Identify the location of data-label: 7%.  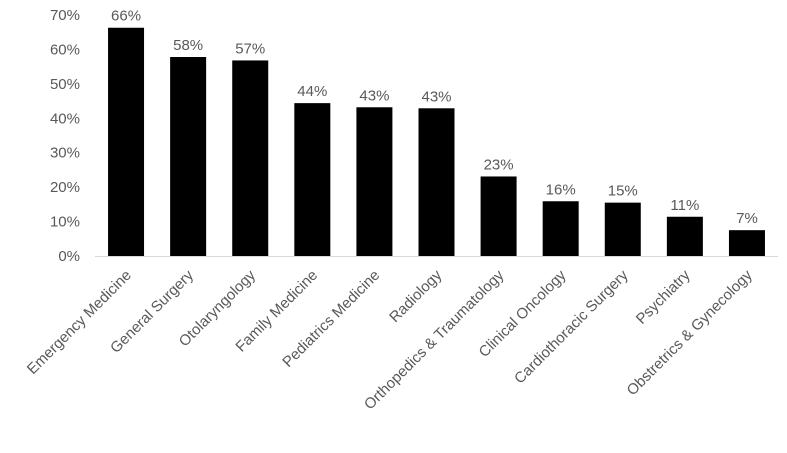
(747, 218).